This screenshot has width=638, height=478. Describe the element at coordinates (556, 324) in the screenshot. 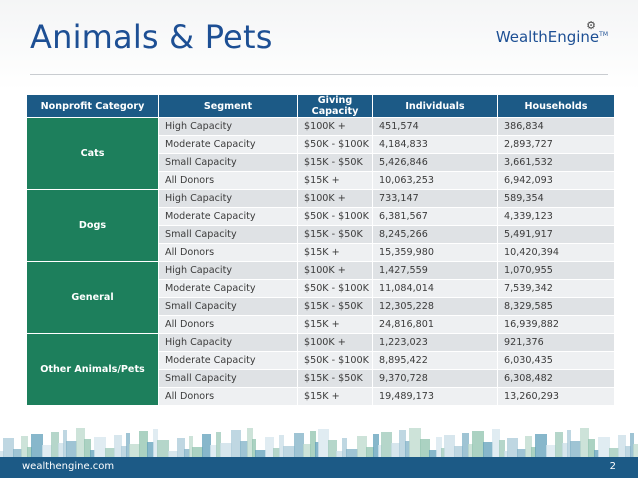

I see `households-cell: 16,939,882` at that location.